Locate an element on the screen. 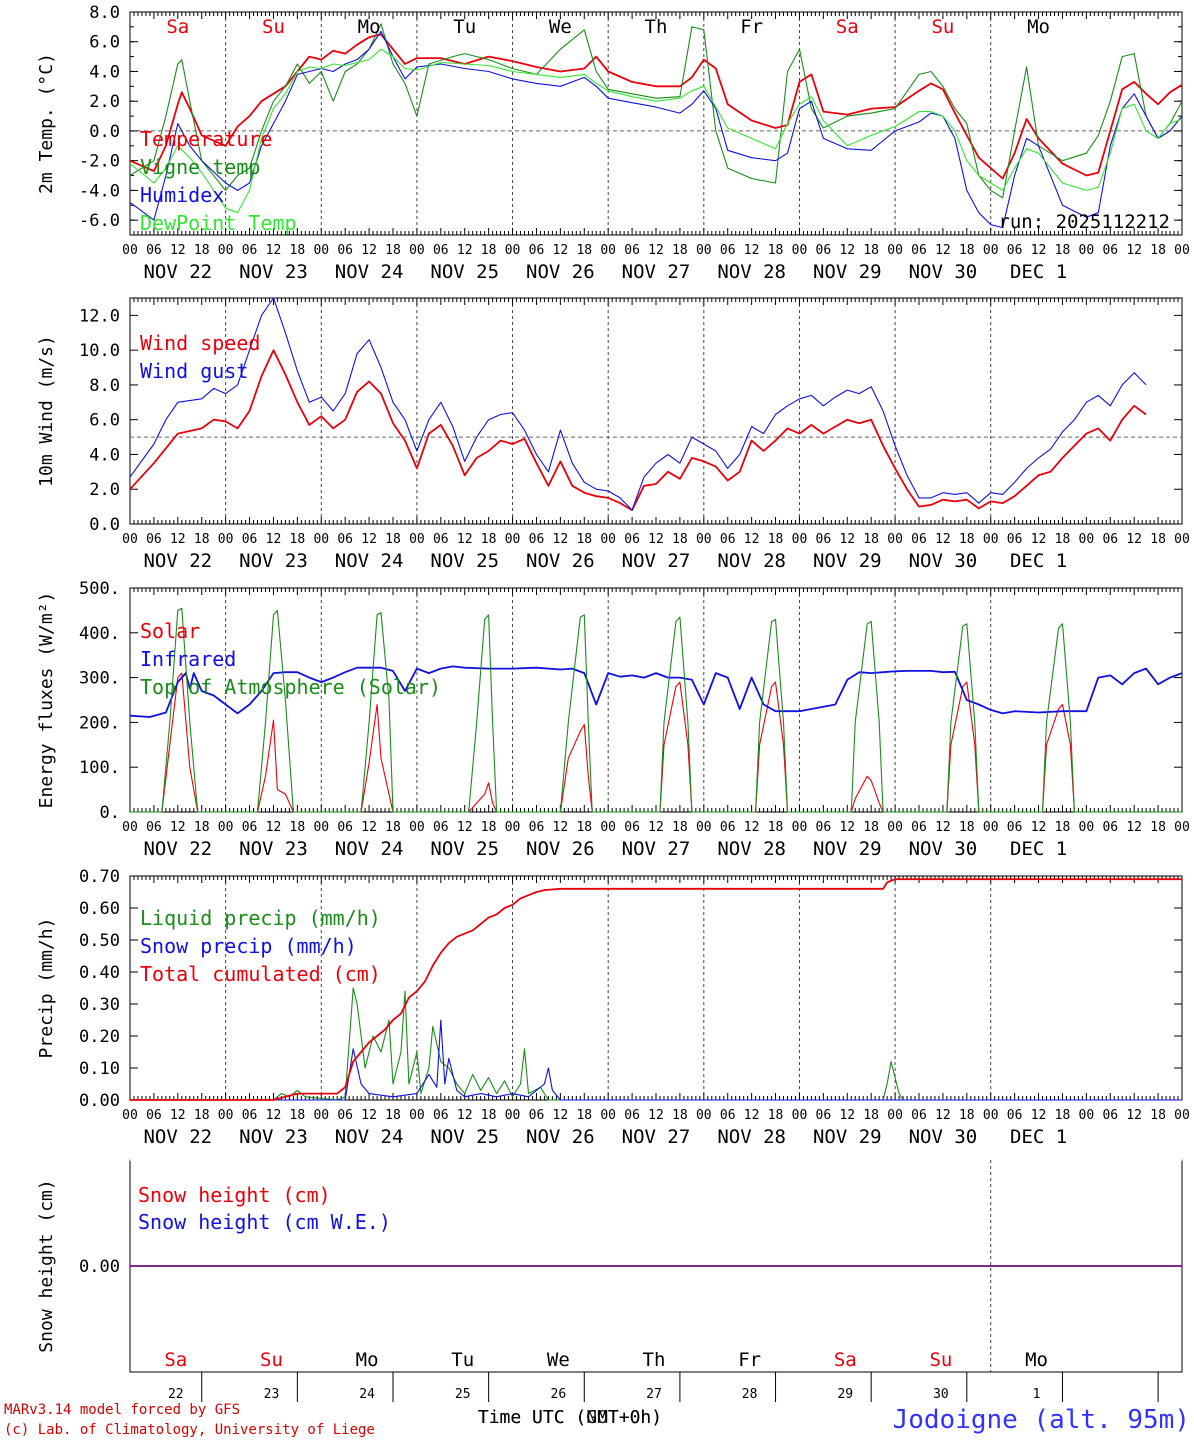 This screenshot has width=1194, height=1440. series-line-humidex is located at coordinates (656, 129).